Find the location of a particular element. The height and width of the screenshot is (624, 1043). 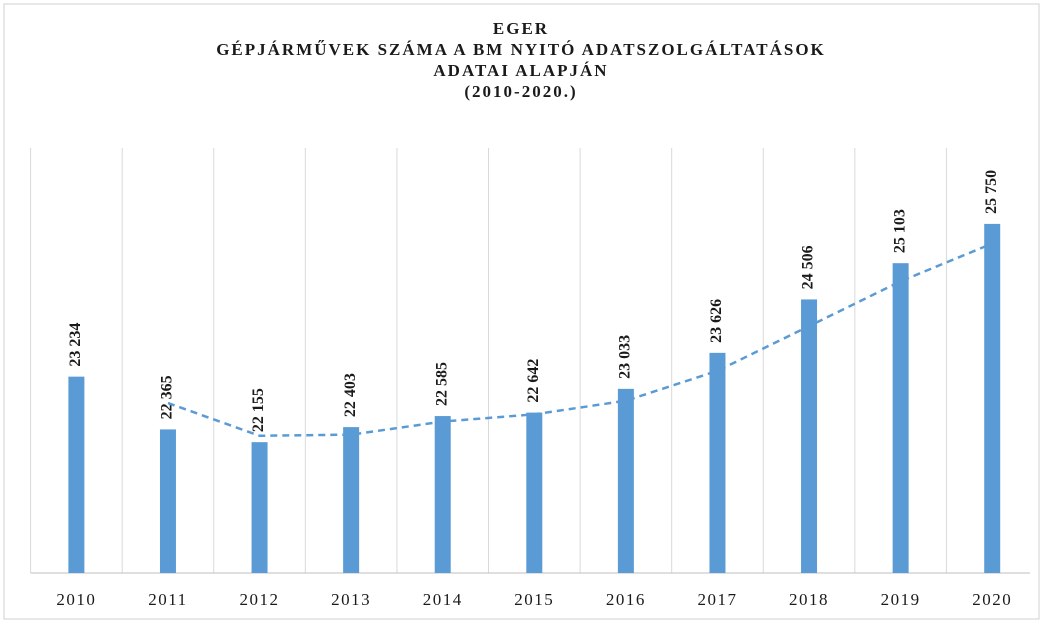

x-tick-label: 2018 is located at coordinates (809, 599).